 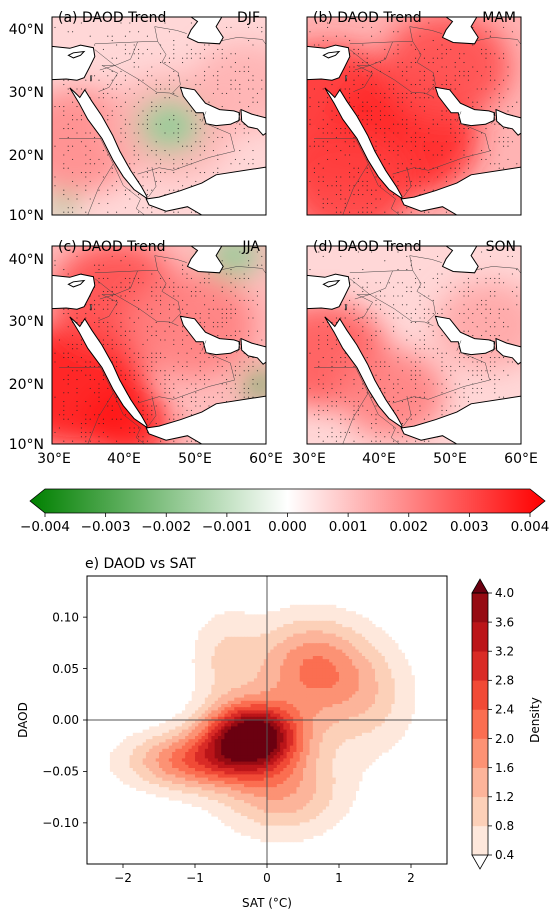 What do you see at coordinates (414, 345) in the screenshot?
I see `panel-d-frame` at bounding box center [414, 345].